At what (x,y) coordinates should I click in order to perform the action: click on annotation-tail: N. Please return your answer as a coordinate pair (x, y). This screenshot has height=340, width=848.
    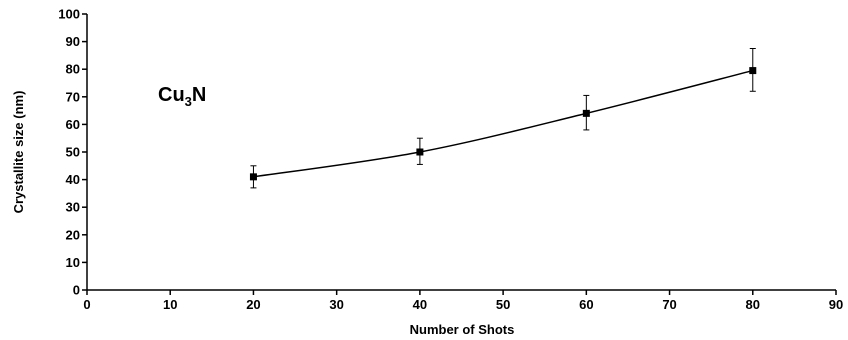
    Looking at the image, I should click on (199, 95).